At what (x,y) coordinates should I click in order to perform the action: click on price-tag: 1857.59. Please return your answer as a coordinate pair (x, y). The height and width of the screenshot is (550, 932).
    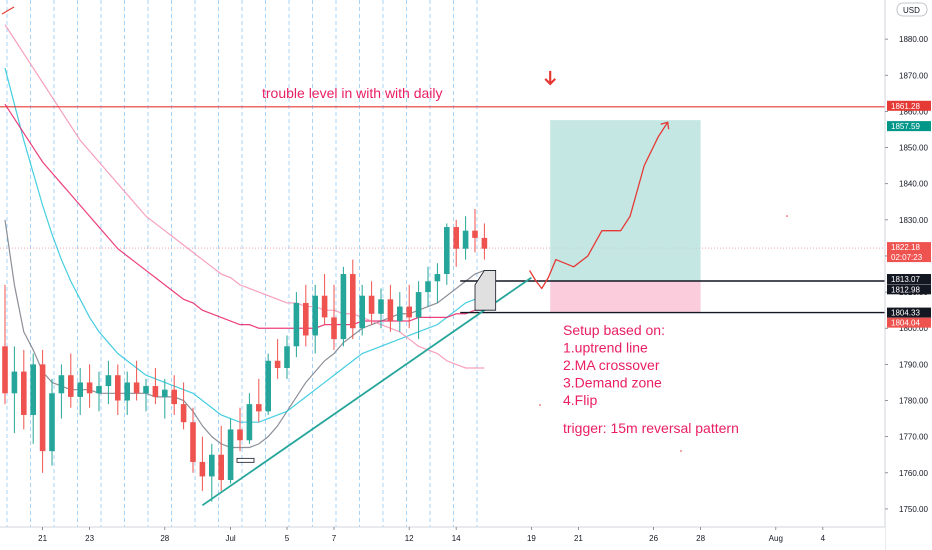
    Looking at the image, I should click on (909, 126).